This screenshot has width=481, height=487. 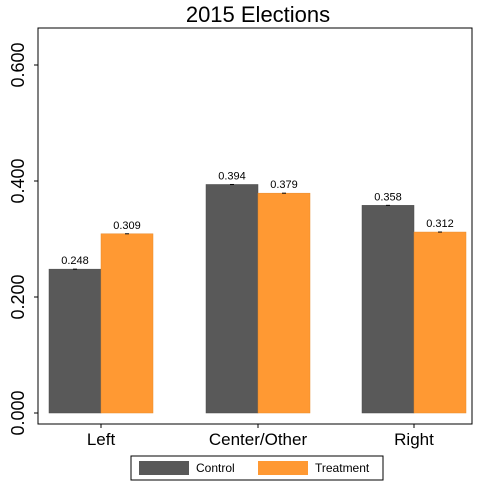 What do you see at coordinates (18, 64) in the screenshot?
I see `y-tick-label: 0.600` at bounding box center [18, 64].